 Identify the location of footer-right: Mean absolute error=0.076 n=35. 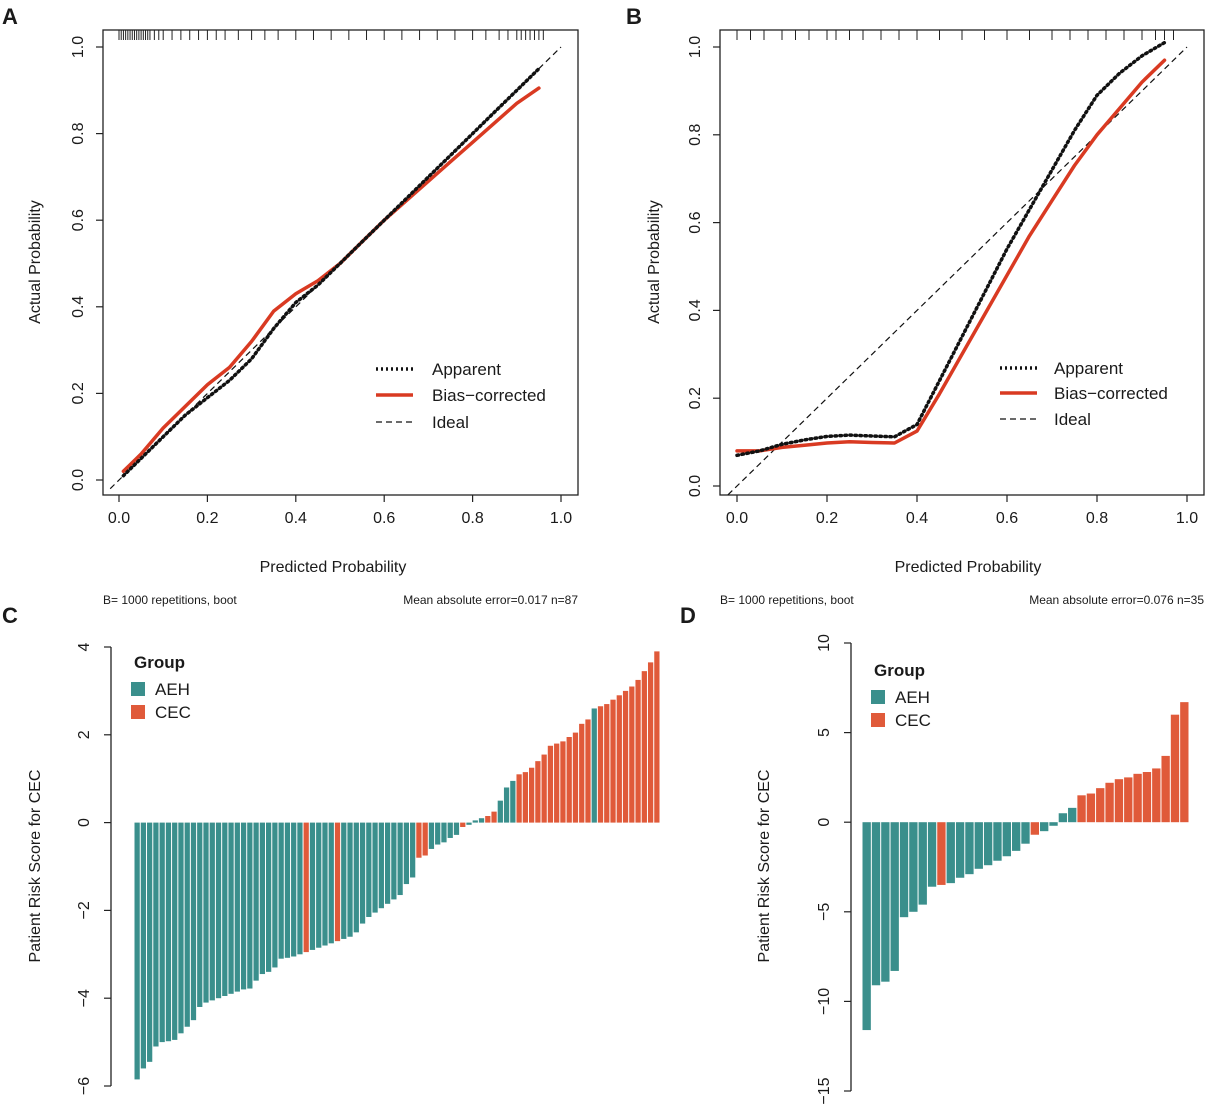
(1116, 600).